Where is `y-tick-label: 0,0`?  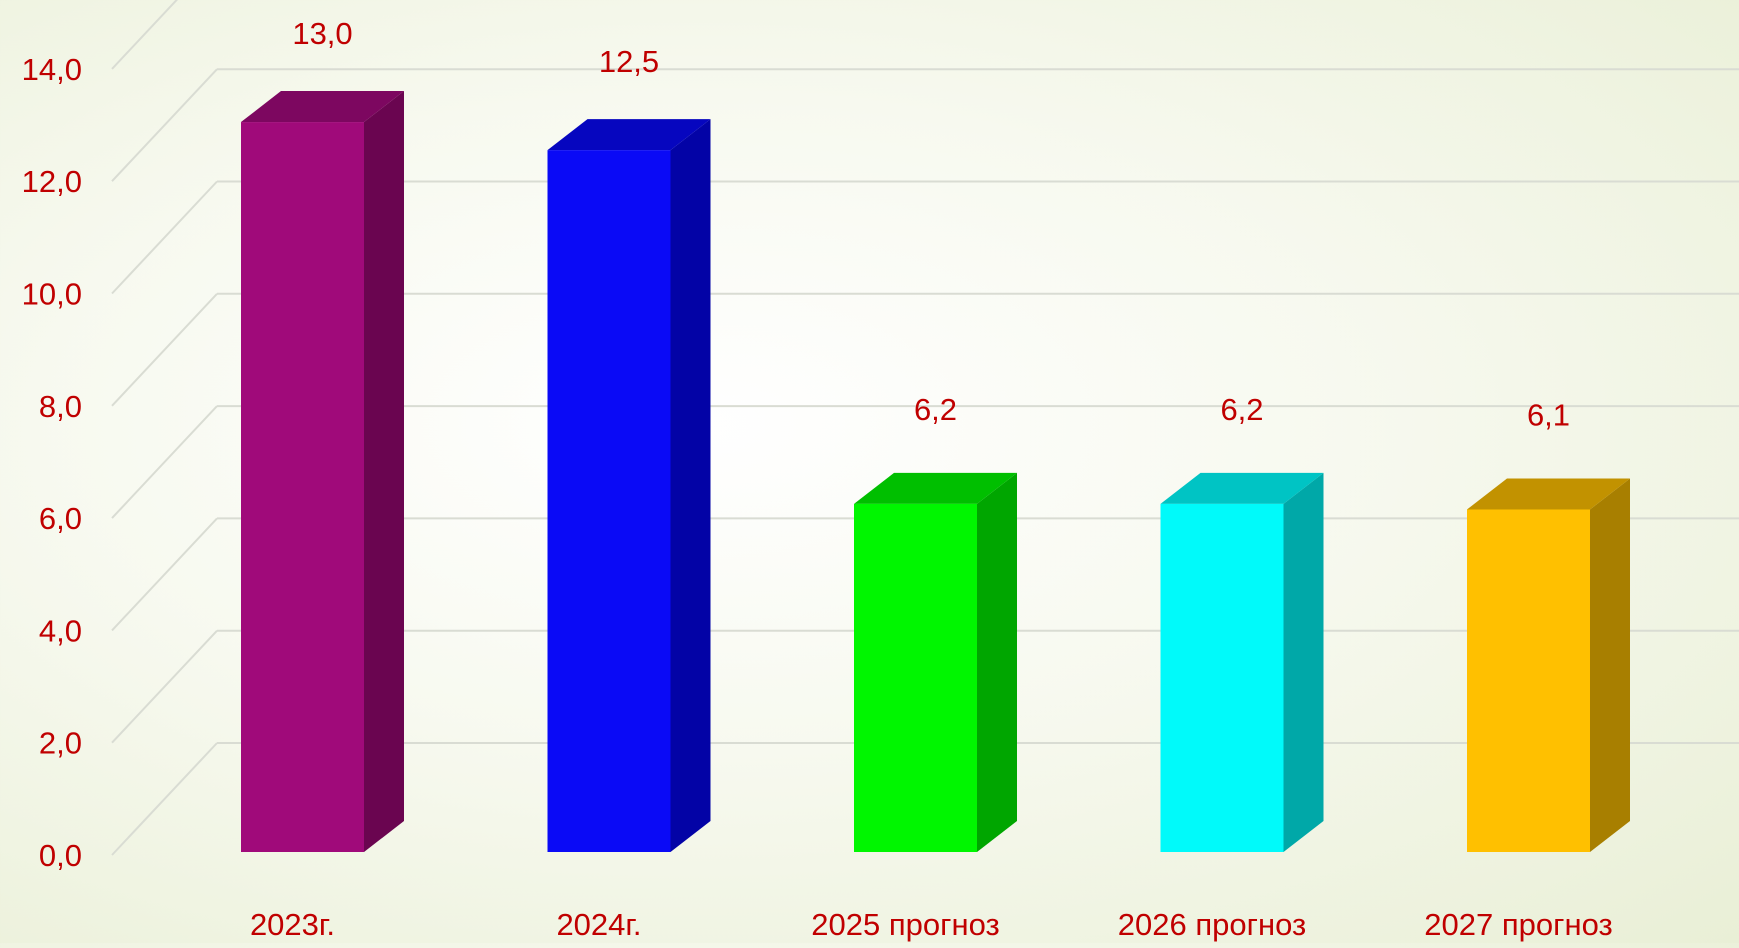
y-tick-label: 0,0 is located at coordinates (60, 855).